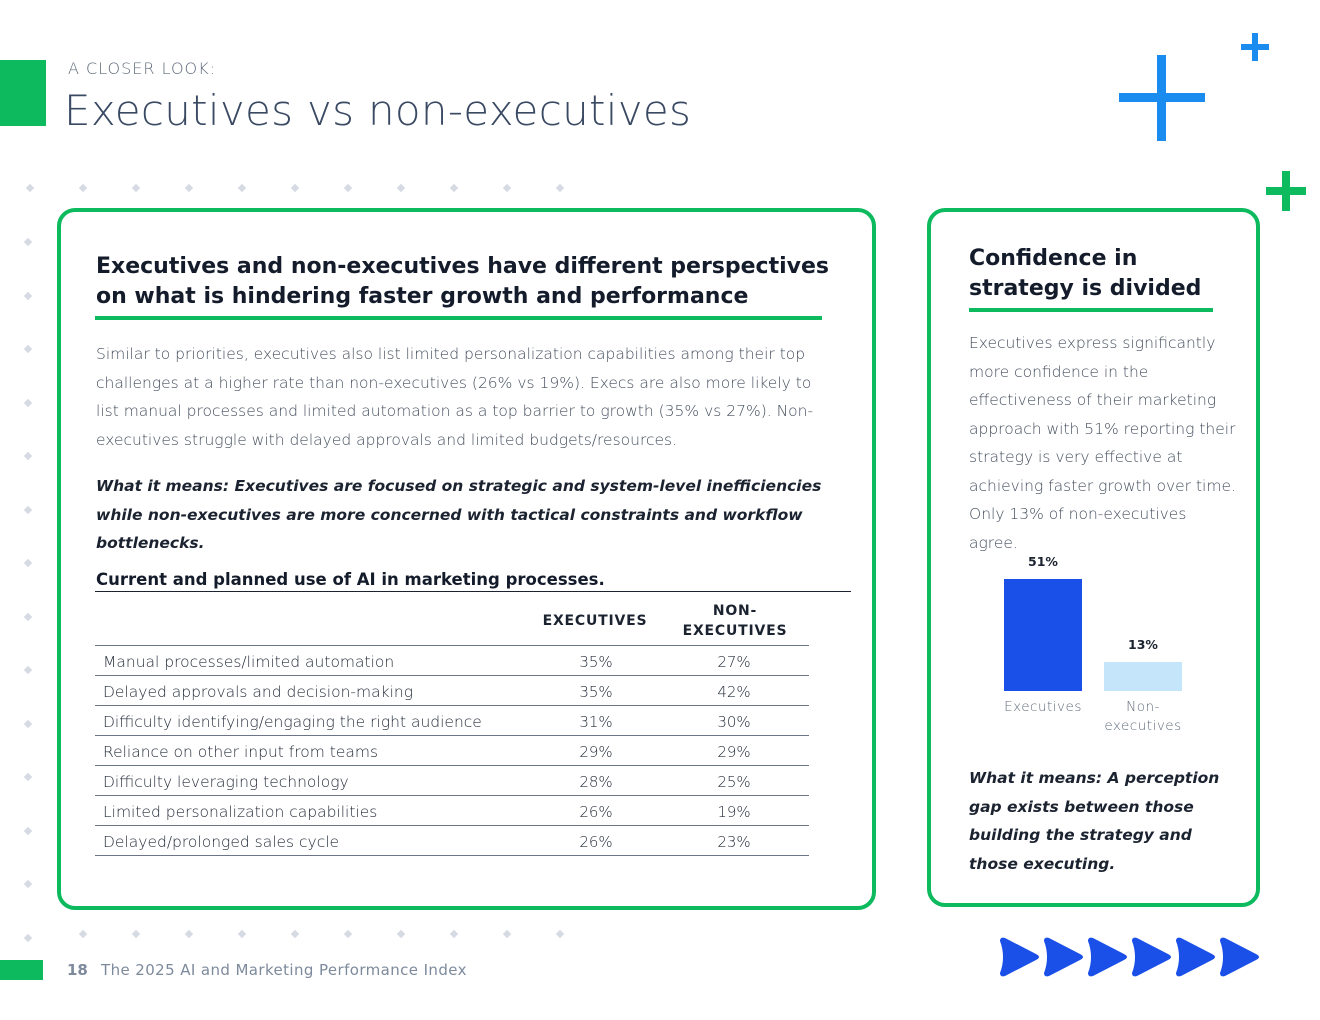 The image size is (1320, 1020). Describe the element at coordinates (458, 318) in the screenshot. I see `main-heading-underline` at that location.